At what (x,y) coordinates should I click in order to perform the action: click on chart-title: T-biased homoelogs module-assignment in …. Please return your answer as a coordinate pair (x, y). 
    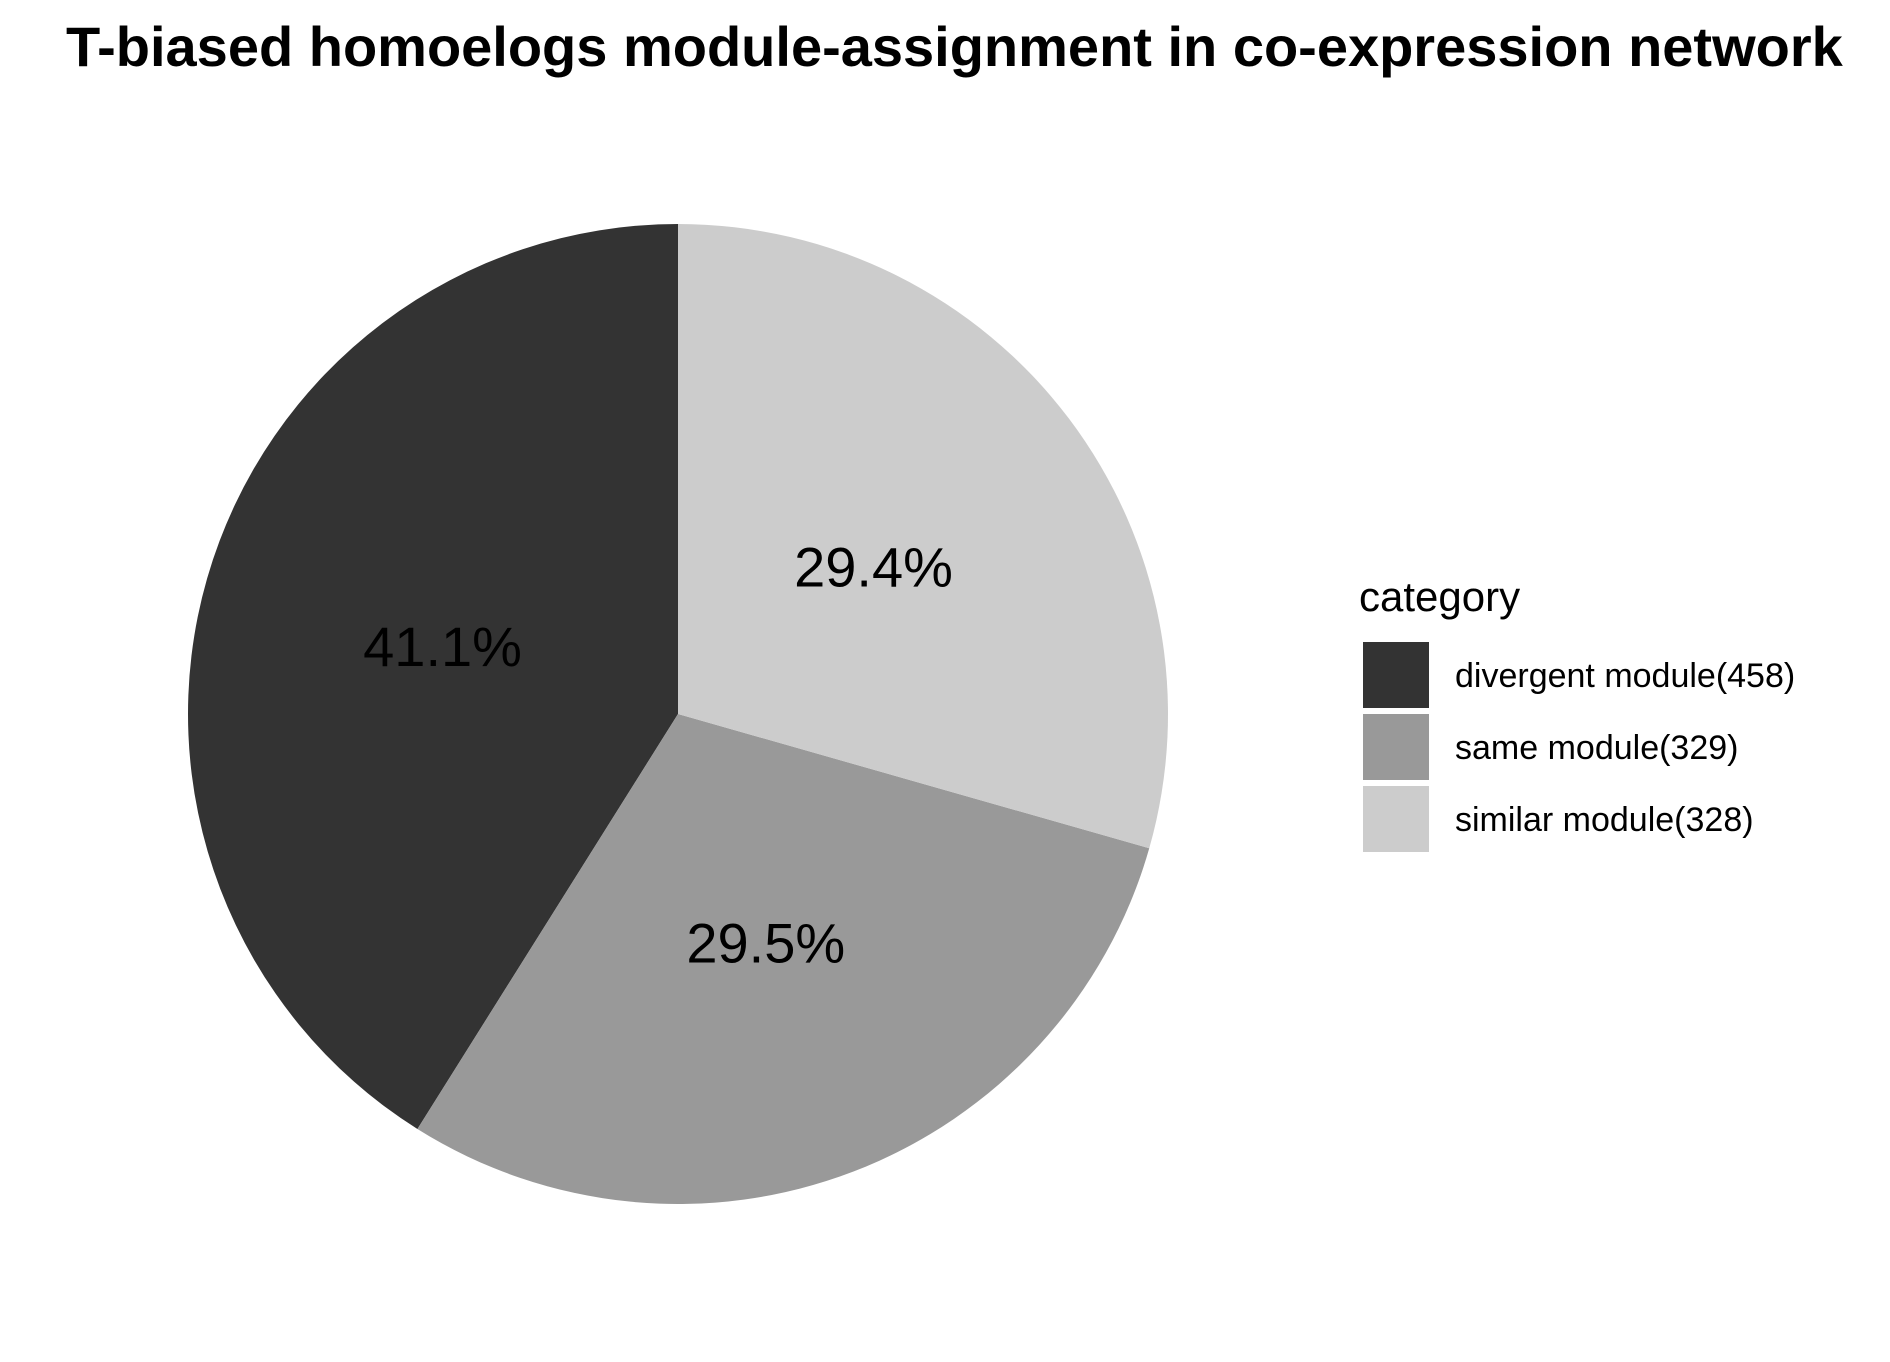
    Looking at the image, I should click on (954, 46).